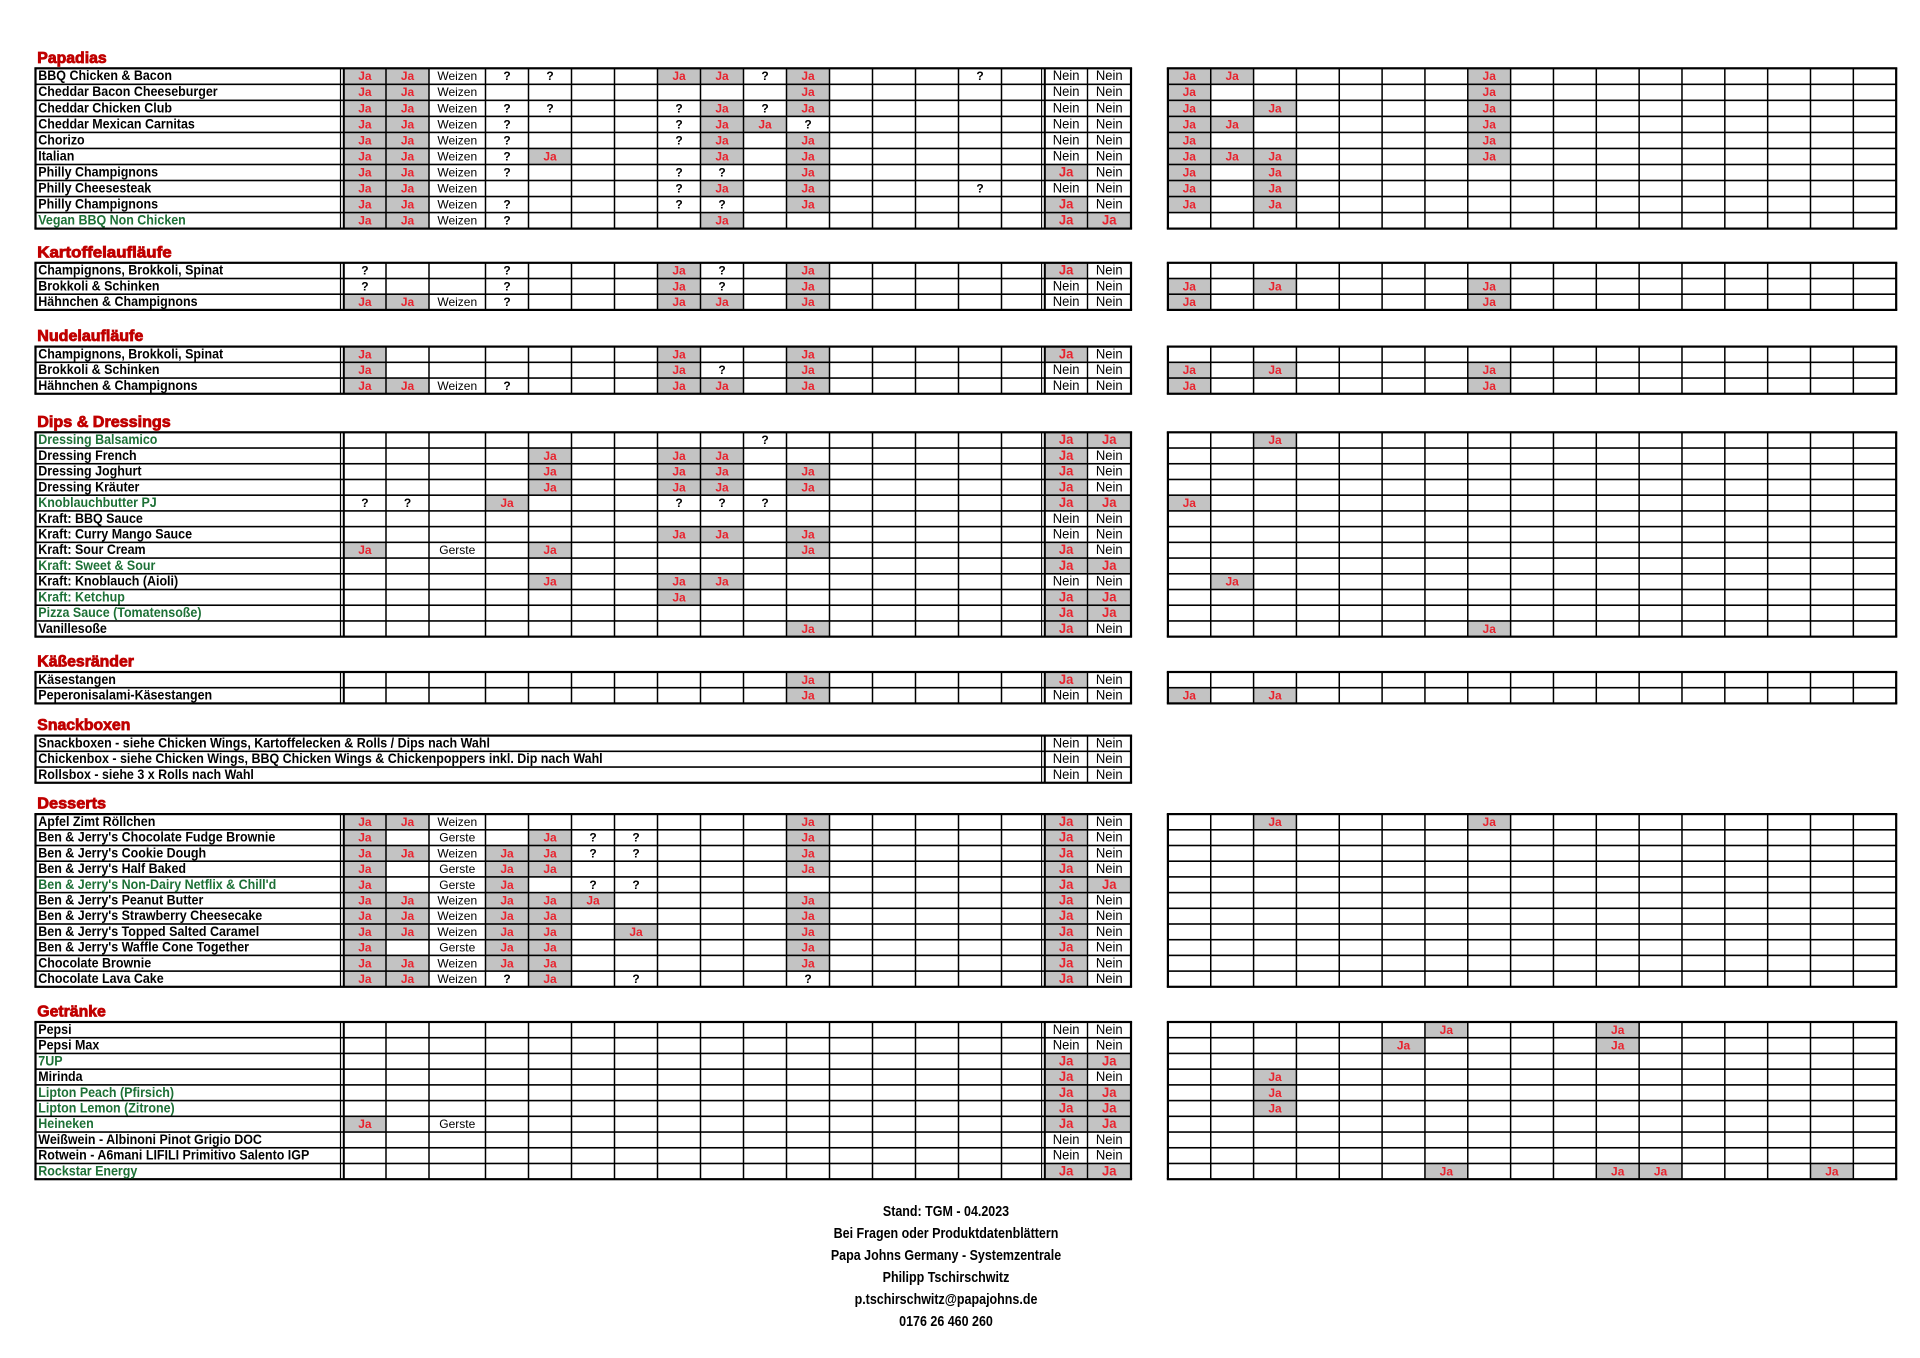  What do you see at coordinates (122, 852) in the screenshot?
I see `svg-text: Ben & Jerry's Cookie Dough` at bounding box center [122, 852].